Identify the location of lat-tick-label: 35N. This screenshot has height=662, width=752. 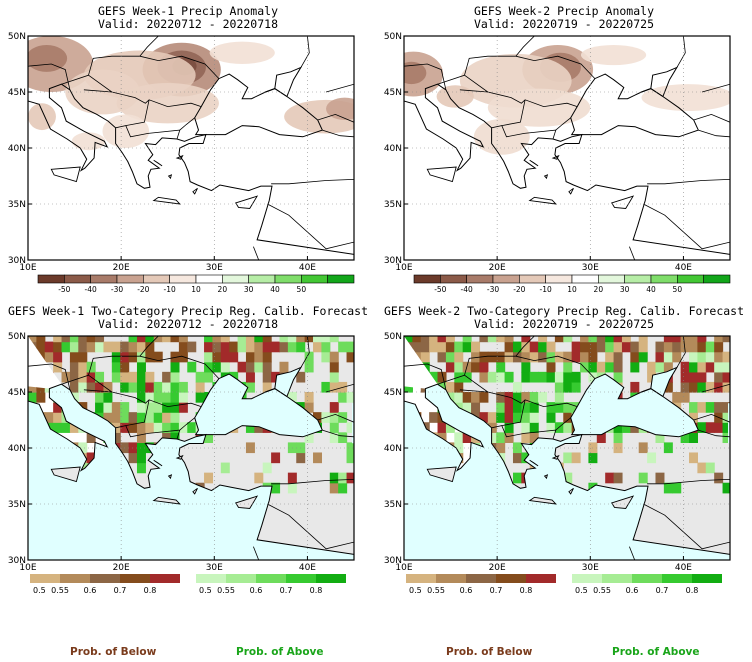
(393, 505).